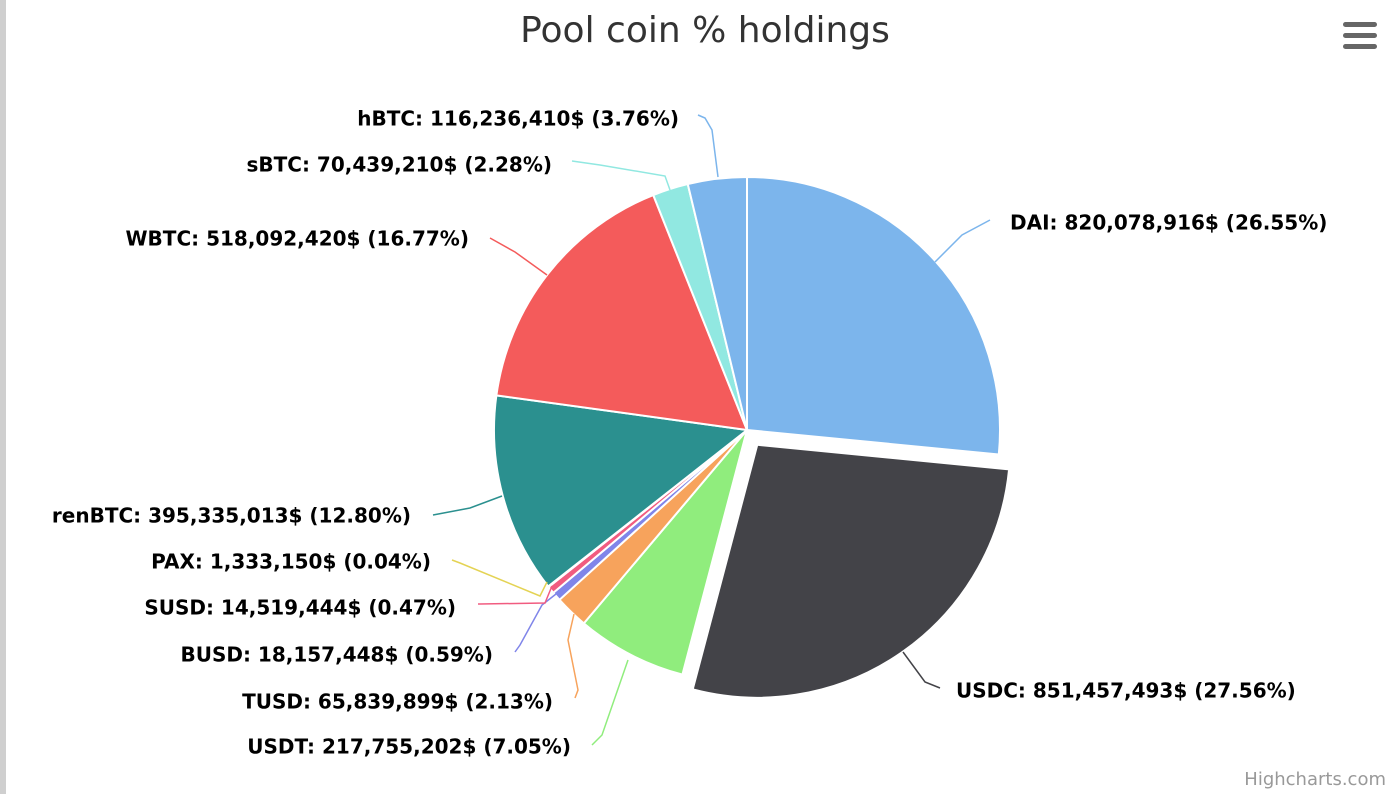 This screenshot has height=794, width=1400. I want to click on pie-slice-wbtc, so click(621, 312).